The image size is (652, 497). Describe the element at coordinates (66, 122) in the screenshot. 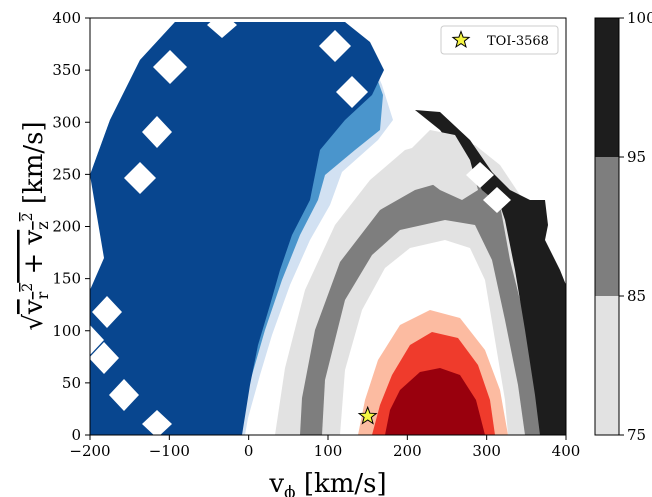

I see `y-tick-label: 300` at that location.